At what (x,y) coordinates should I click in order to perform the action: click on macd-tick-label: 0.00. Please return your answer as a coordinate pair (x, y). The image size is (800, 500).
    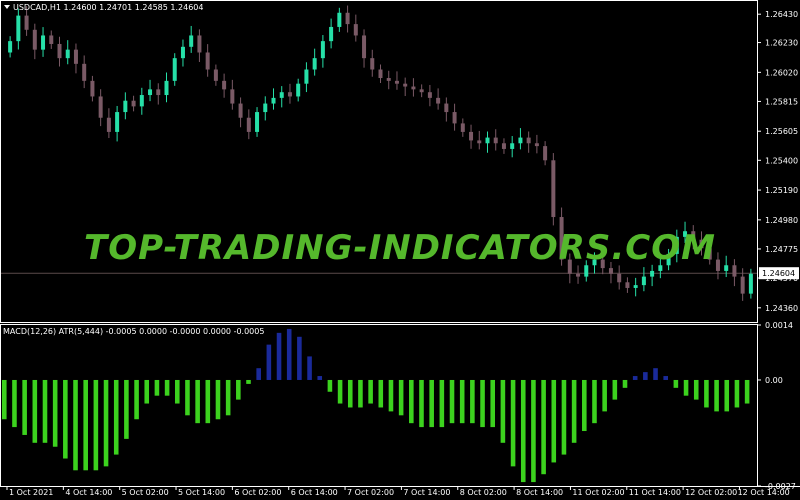
    Looking at the image, I should click on (774, 380).